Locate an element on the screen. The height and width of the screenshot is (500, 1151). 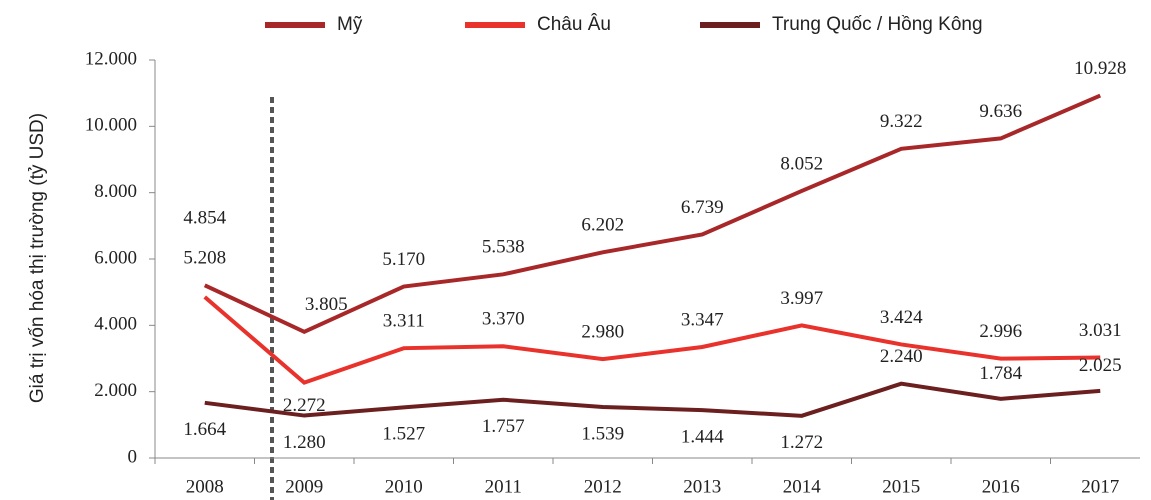
data-label: 2.996 is located at coordinates (1000, 331).